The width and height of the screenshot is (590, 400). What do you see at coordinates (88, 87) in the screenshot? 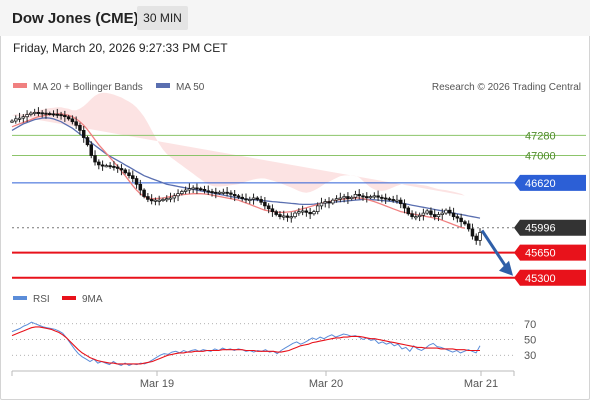
I see `ma20-legend-text: MA 20 + Bollinger Bands` at bounding box center [88, 87].